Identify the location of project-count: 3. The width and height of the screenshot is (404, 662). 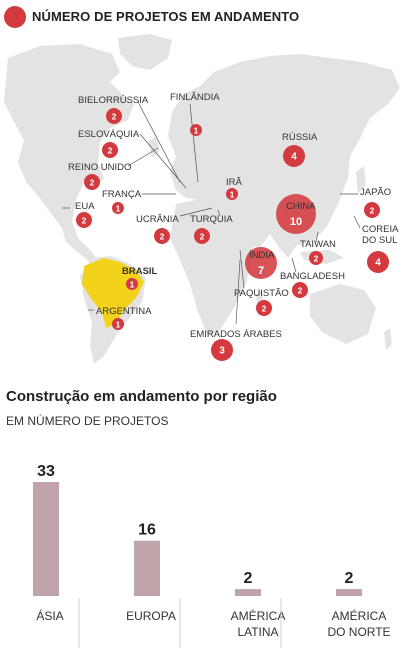
(222, 351).